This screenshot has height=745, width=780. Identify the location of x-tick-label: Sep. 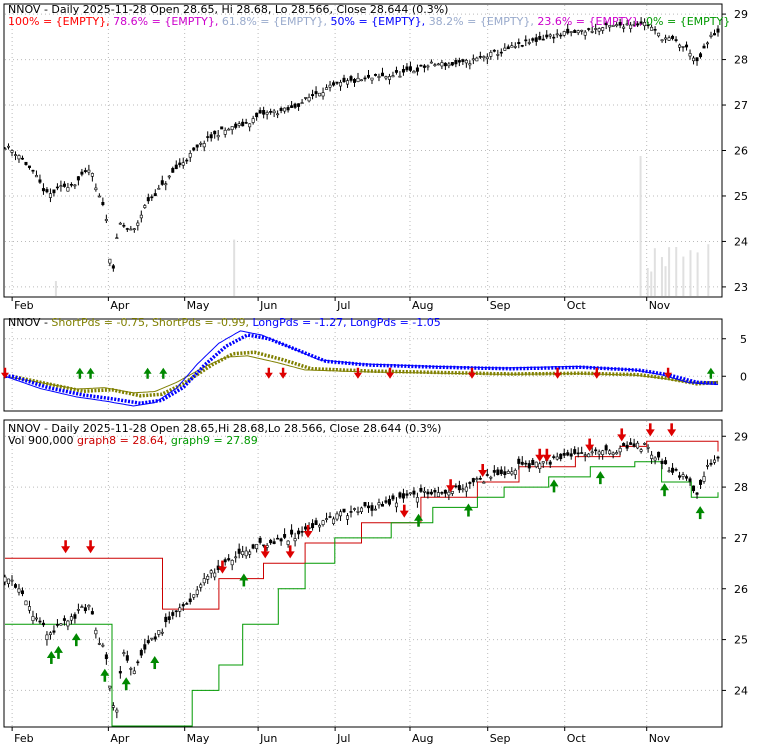
(500, 305).